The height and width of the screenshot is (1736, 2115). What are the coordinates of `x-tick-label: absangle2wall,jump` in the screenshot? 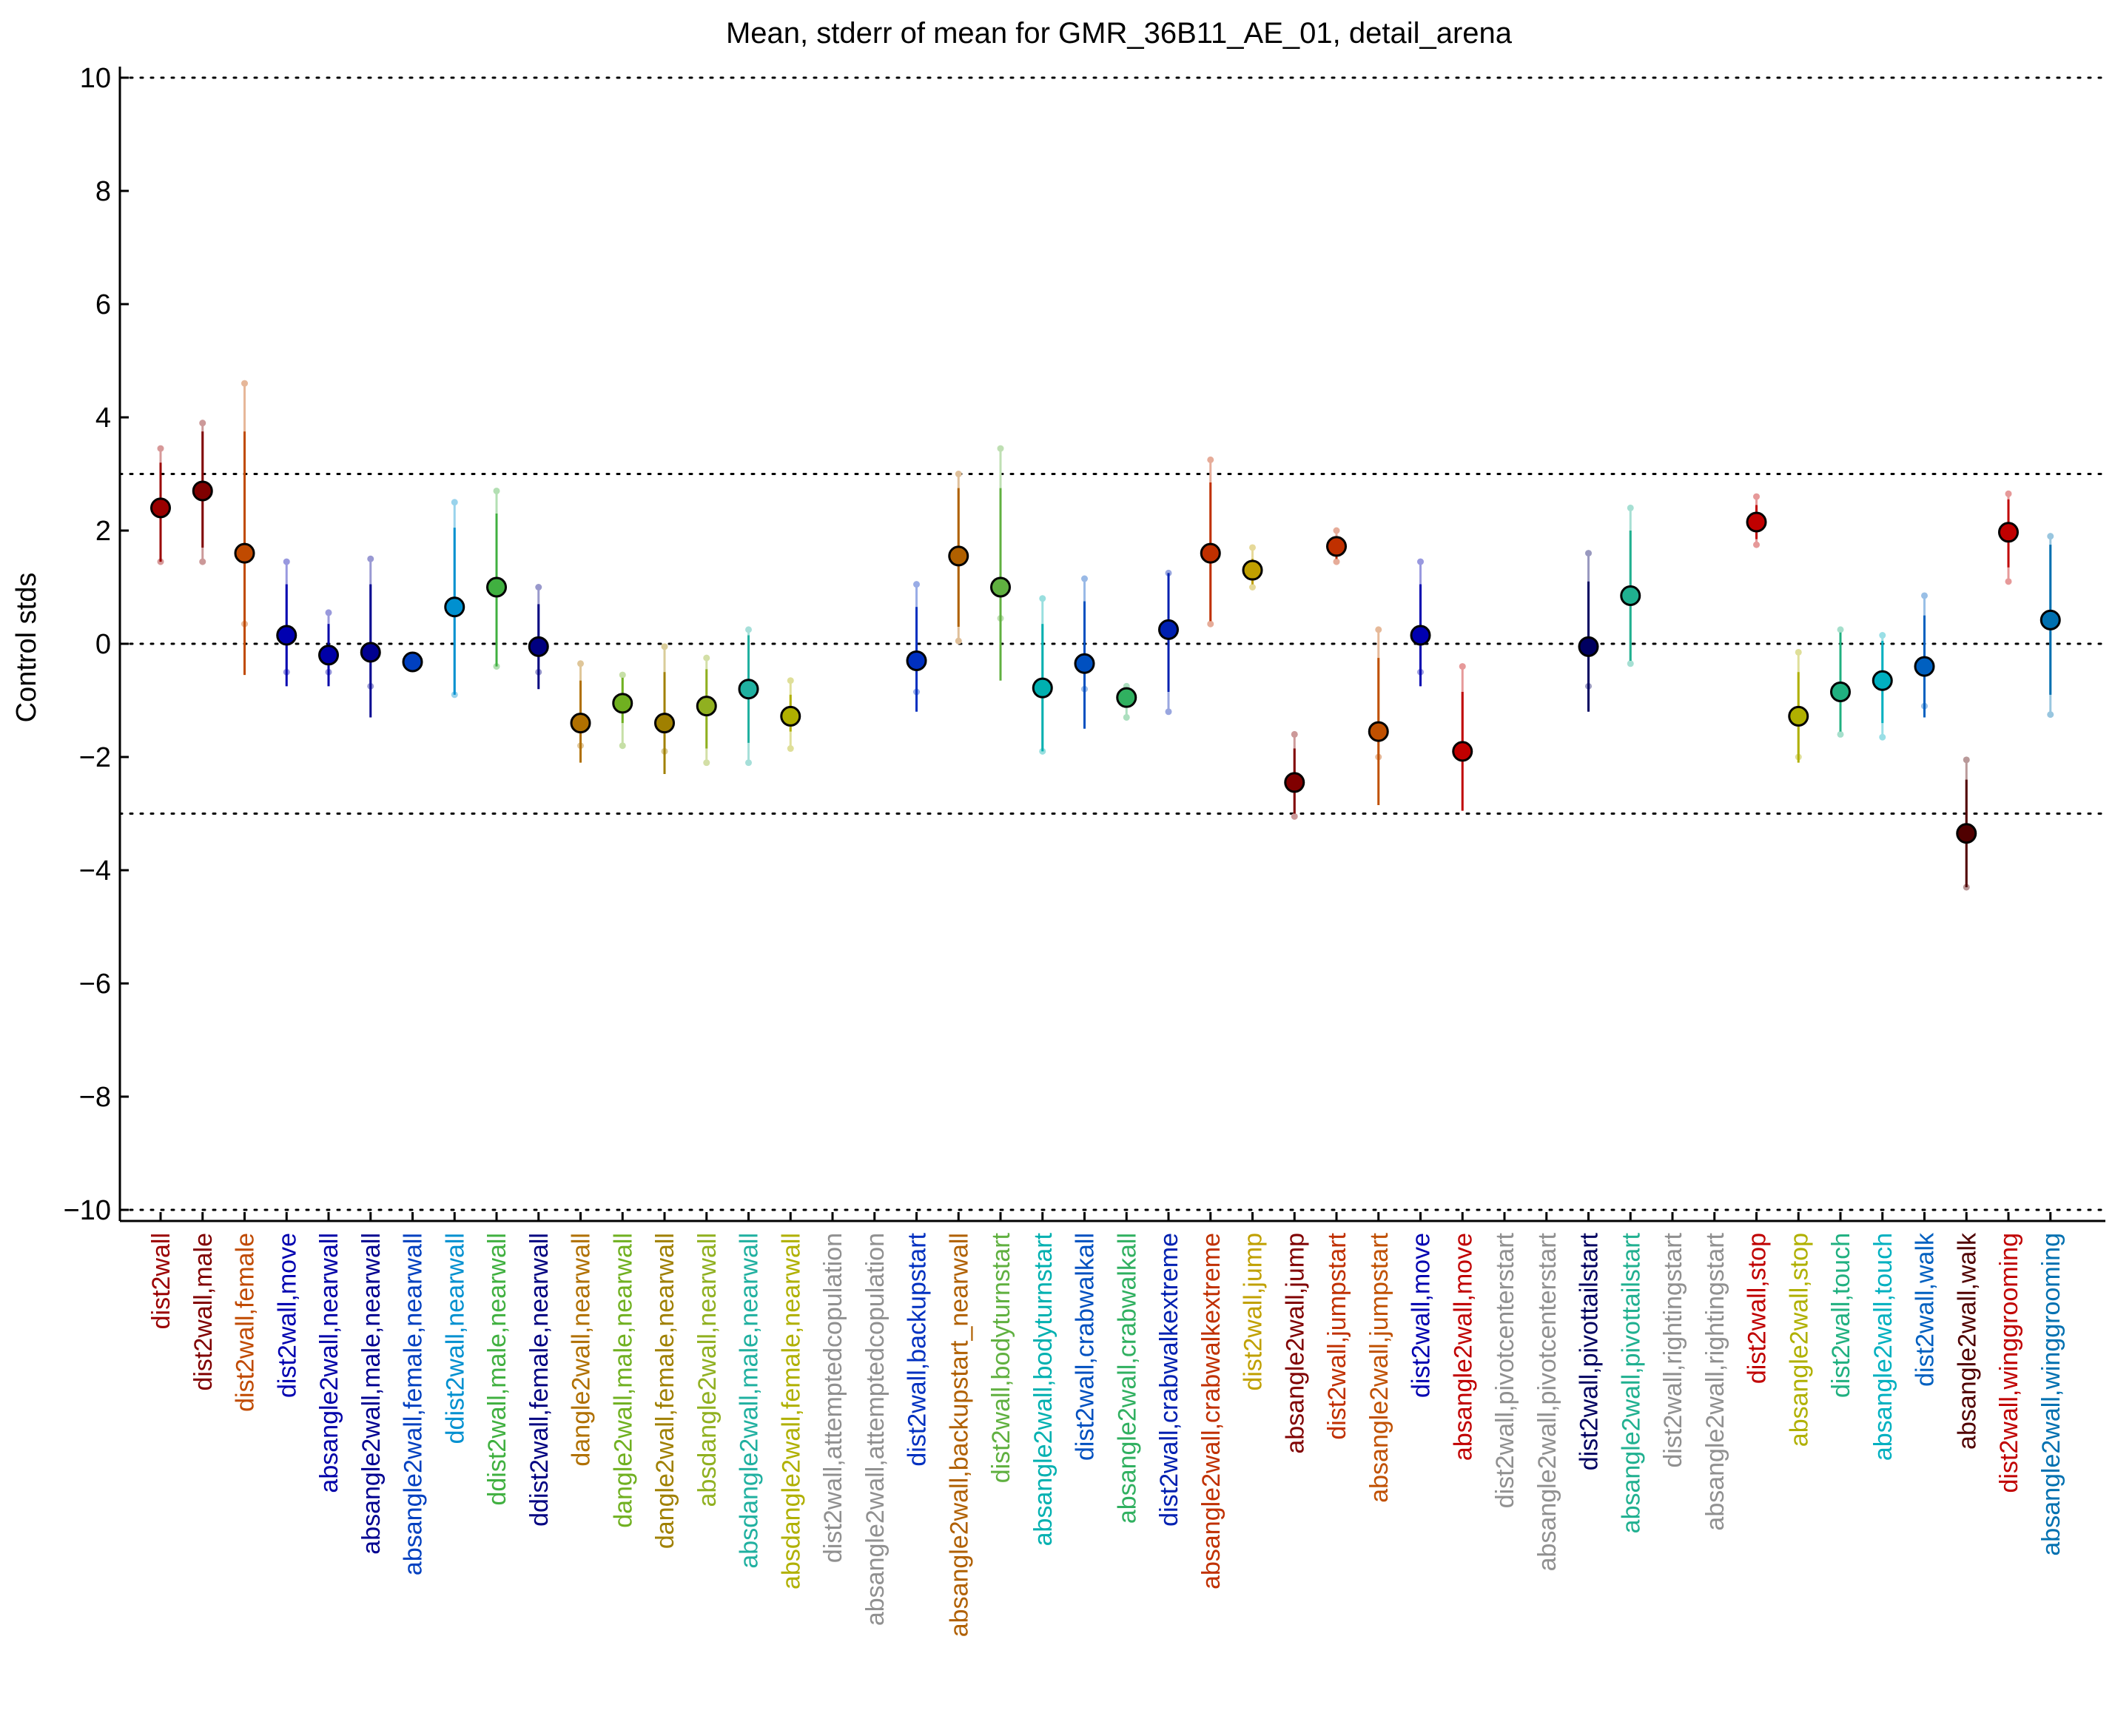 It's located at (1295, 1343).